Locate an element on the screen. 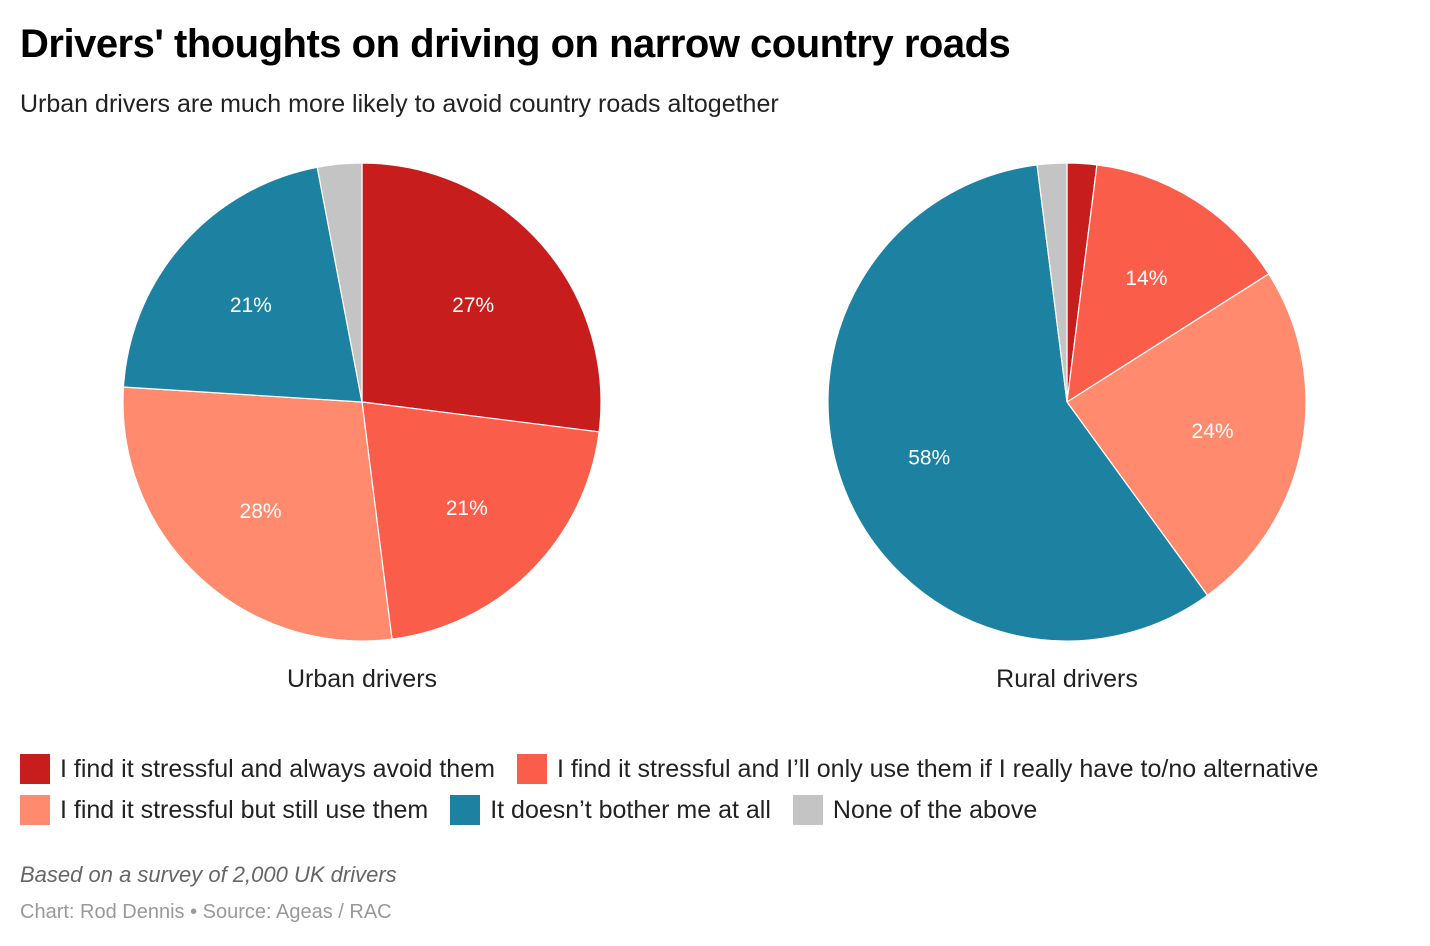  pie-title: Rural drivers is located at coordinates (1067, 679).